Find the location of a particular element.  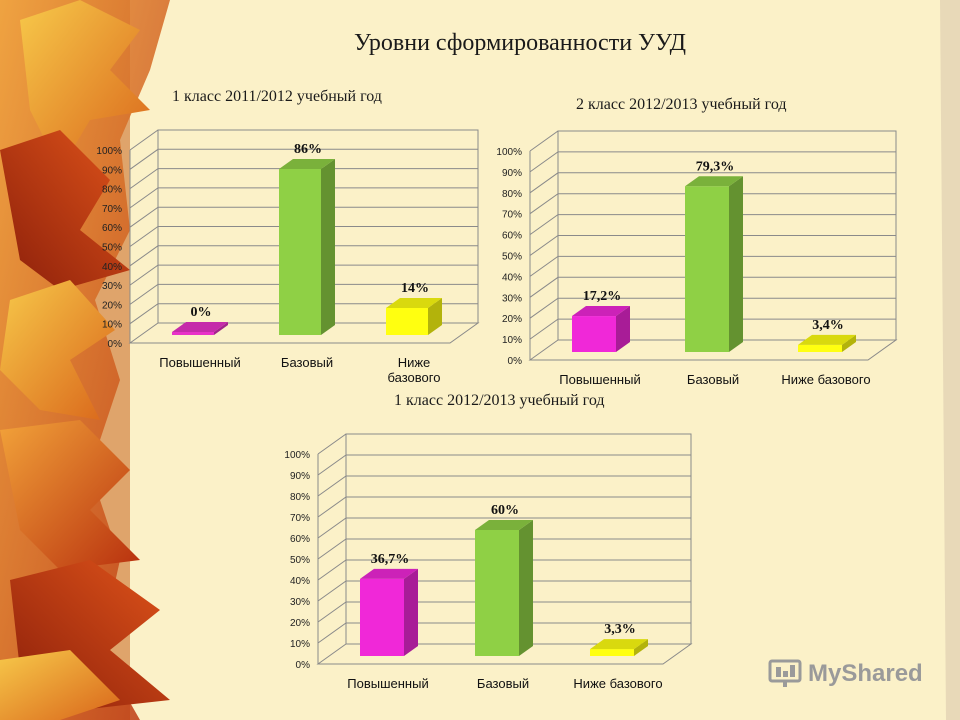

chart-2-tick-label: 0% is located at coordinates (515, 361).